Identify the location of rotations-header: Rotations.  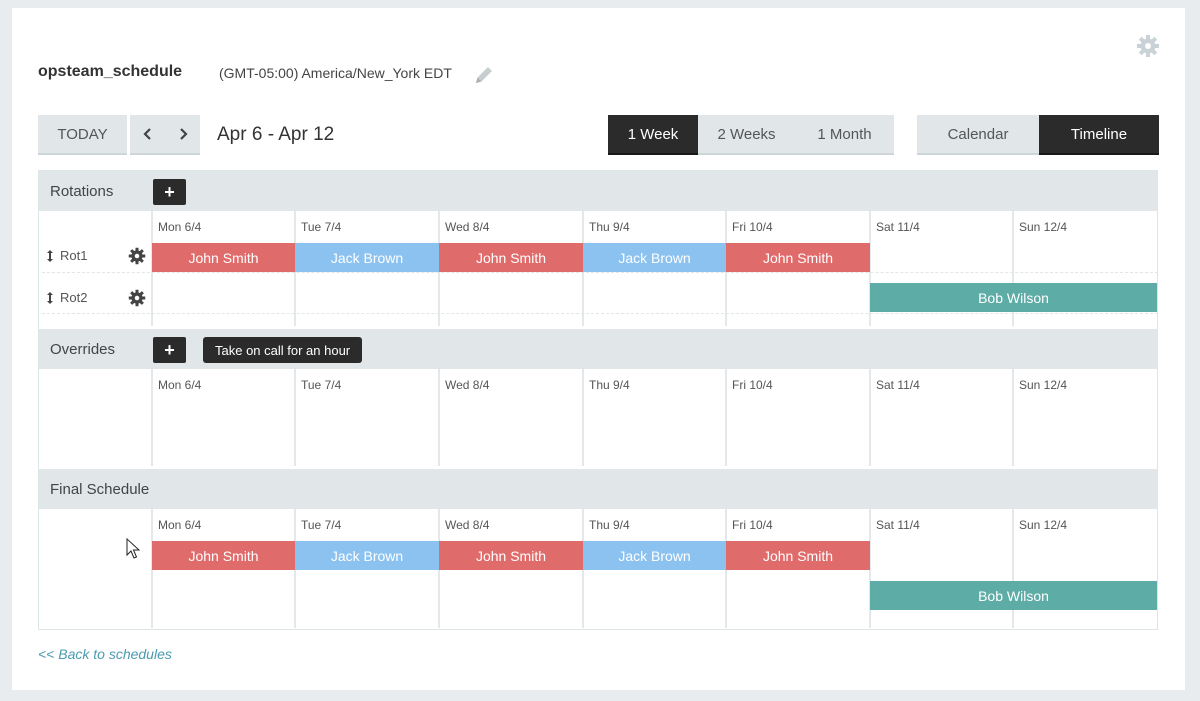
(598, 191).